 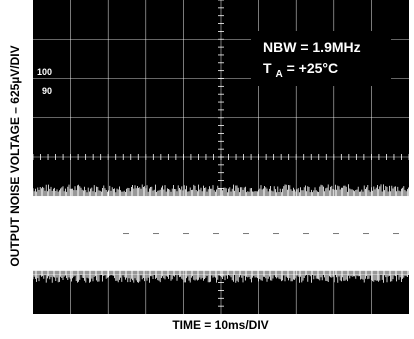 What do you see at coordinates (220, 325) in the screenshot?
I see `x-axis-label: TIME = 10ms/DIV` at bounding box center [220, 325].